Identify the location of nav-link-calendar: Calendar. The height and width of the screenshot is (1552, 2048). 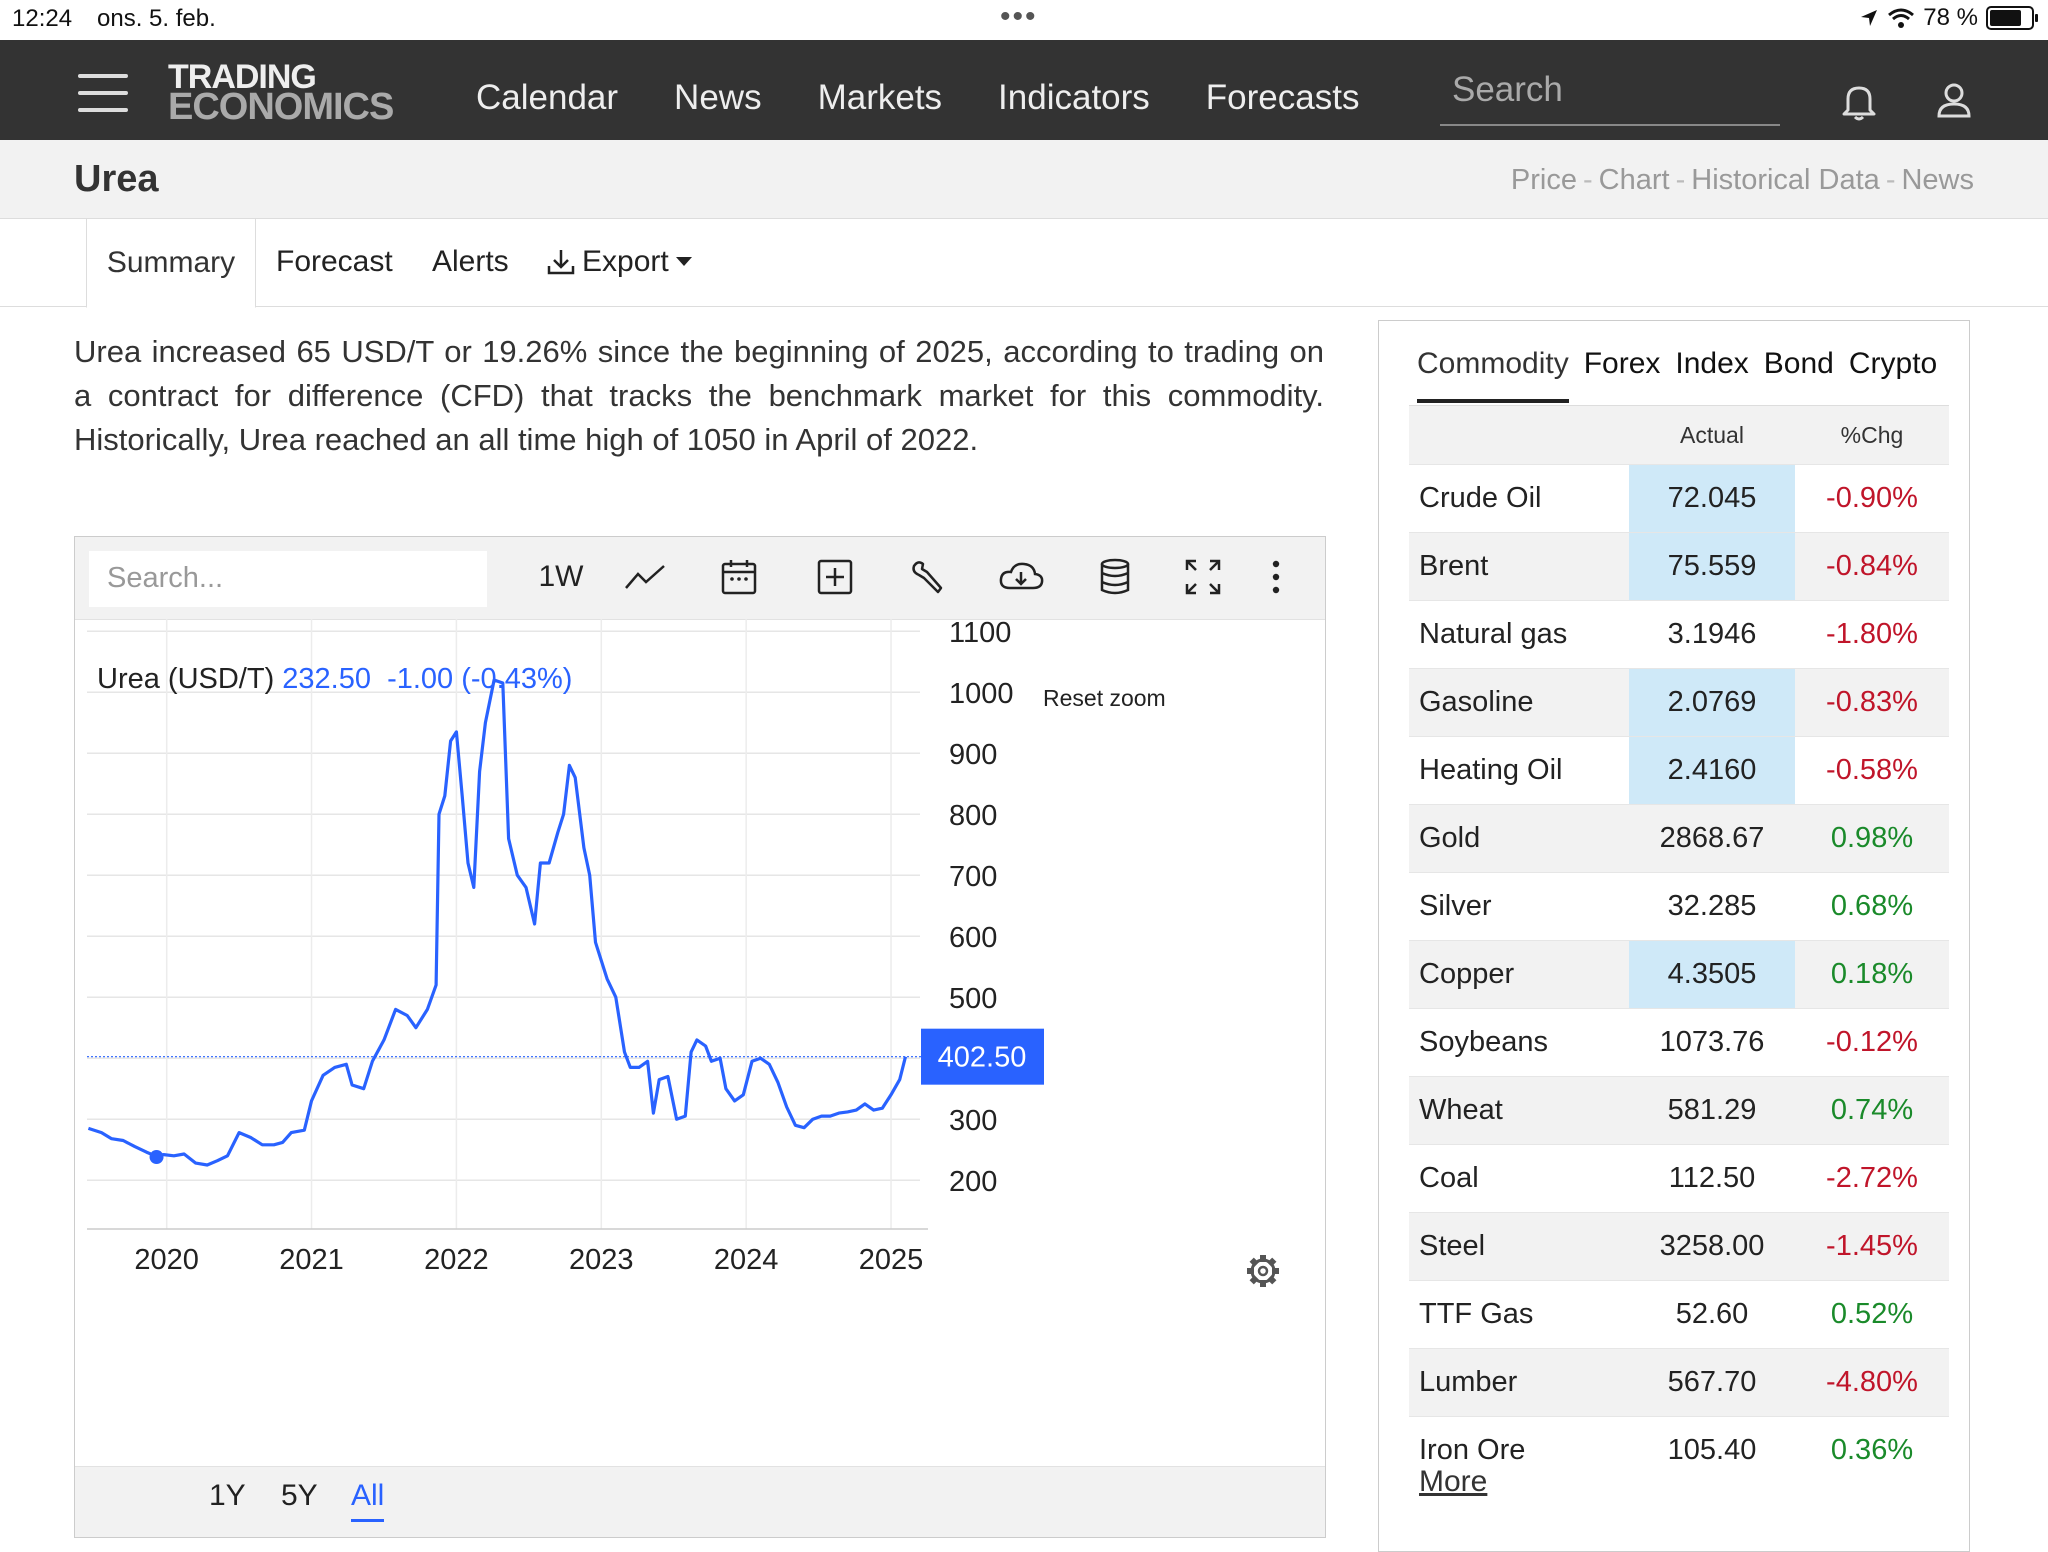
(547, 97).